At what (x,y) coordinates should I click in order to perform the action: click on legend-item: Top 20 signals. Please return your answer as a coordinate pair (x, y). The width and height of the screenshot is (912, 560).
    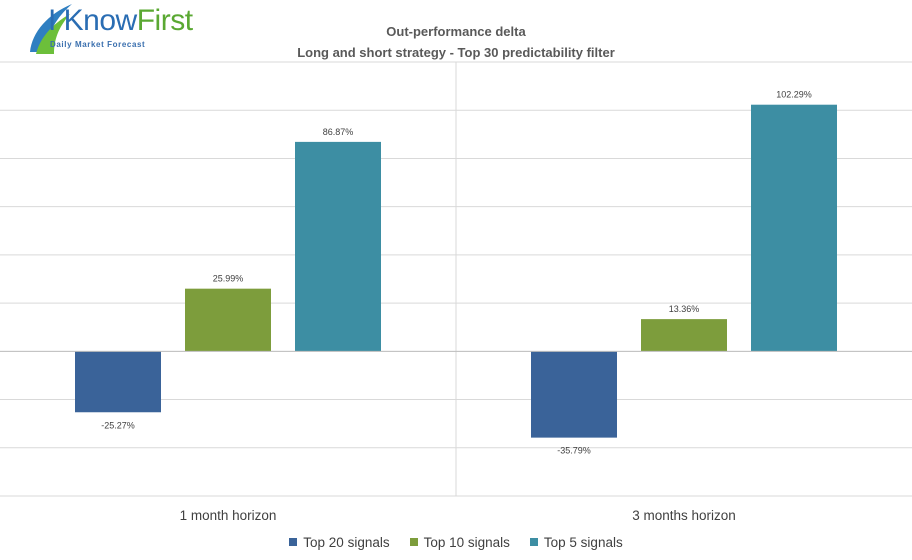
    Looking at the image, I should click on (339, 542).